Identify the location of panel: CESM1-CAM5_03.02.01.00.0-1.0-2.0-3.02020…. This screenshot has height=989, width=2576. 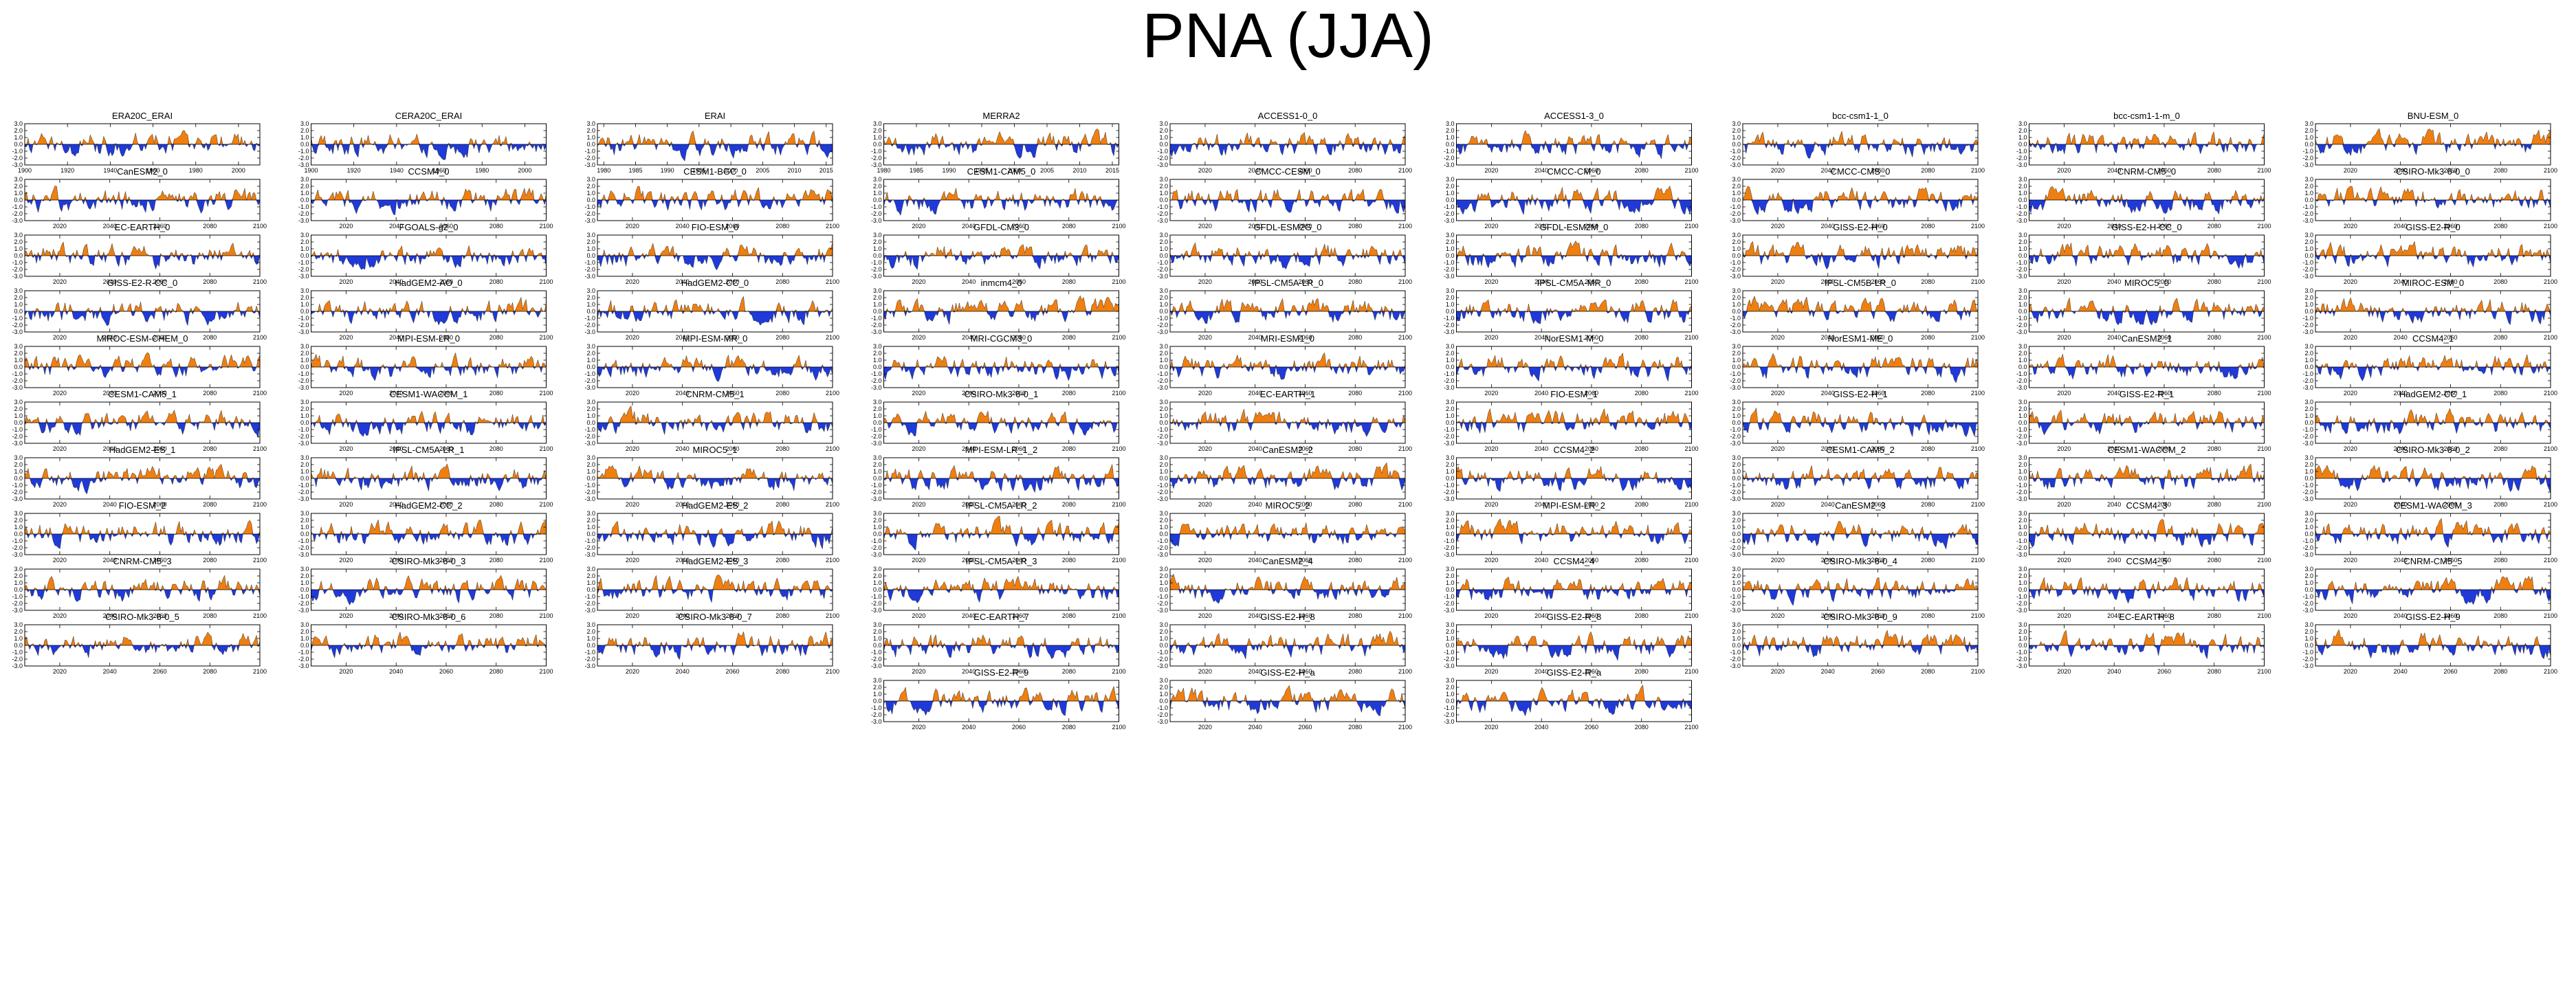
(998, 198).